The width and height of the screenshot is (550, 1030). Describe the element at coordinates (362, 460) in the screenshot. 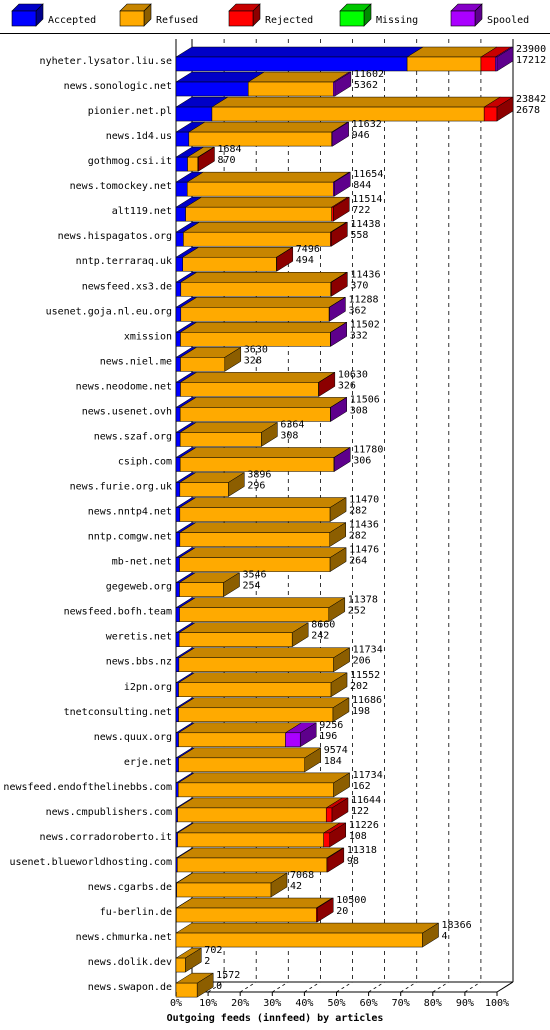

I see `row-accepted-label: 306` at that location.